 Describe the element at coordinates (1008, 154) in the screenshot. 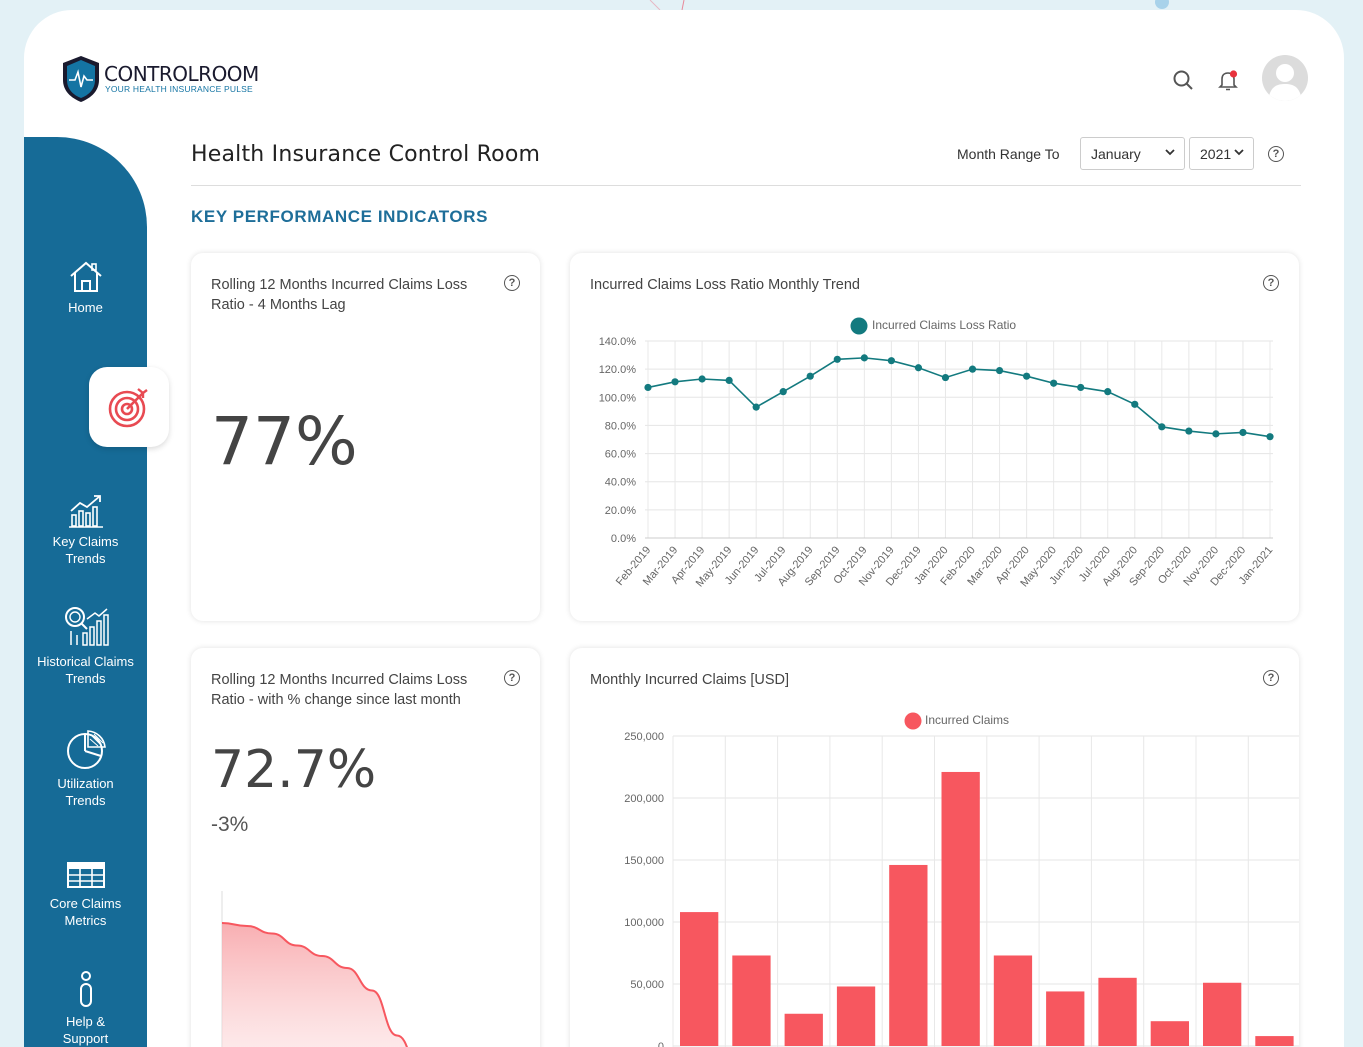

I see `month-range-label: Month Range To` at that location.